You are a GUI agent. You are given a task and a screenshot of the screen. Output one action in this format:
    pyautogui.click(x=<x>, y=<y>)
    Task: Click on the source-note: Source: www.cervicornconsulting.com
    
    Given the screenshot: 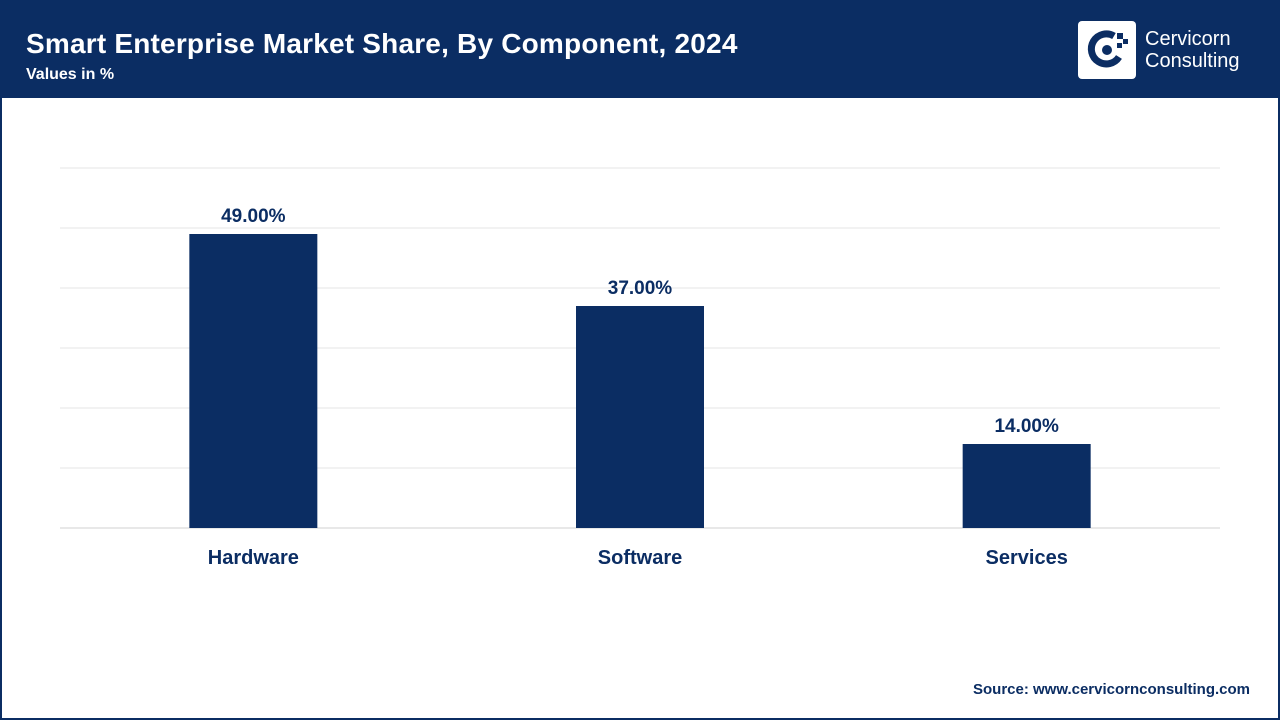 What is the action you would take?
    pyautogui.click(x=1111, y=689)
    